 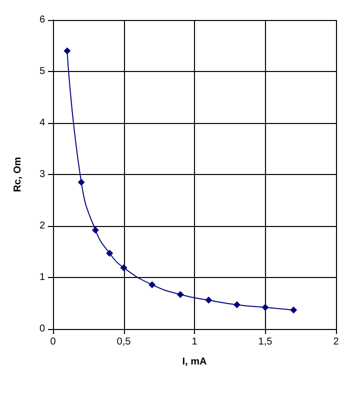 What do you see at coordinates (53, 342) in the screenshot?
I see `x-tick-label: 0` at bounding box center [53, 342].